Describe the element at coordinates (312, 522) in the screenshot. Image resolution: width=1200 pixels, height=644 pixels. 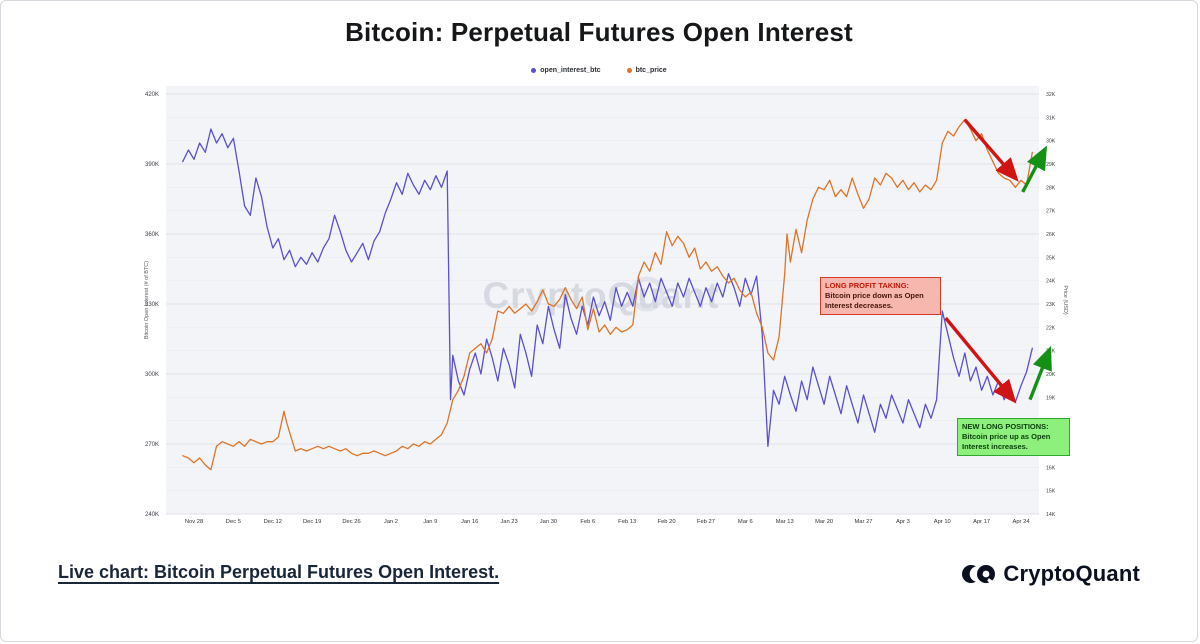
I see `x-axis-tick: Dec 19` at that location.